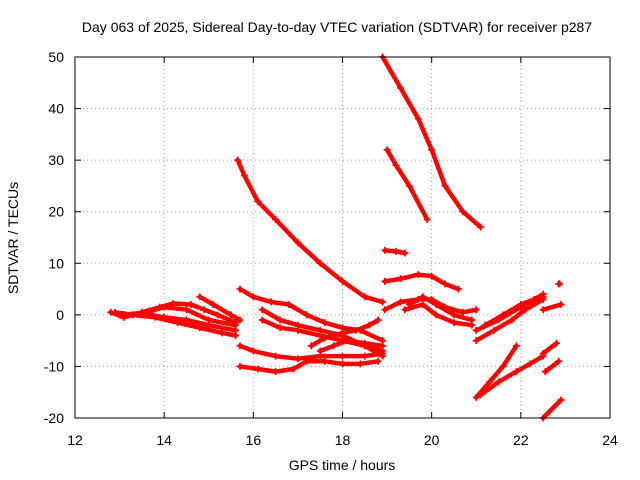  I want to click on y-tick-label: -20, so click(54, 418).